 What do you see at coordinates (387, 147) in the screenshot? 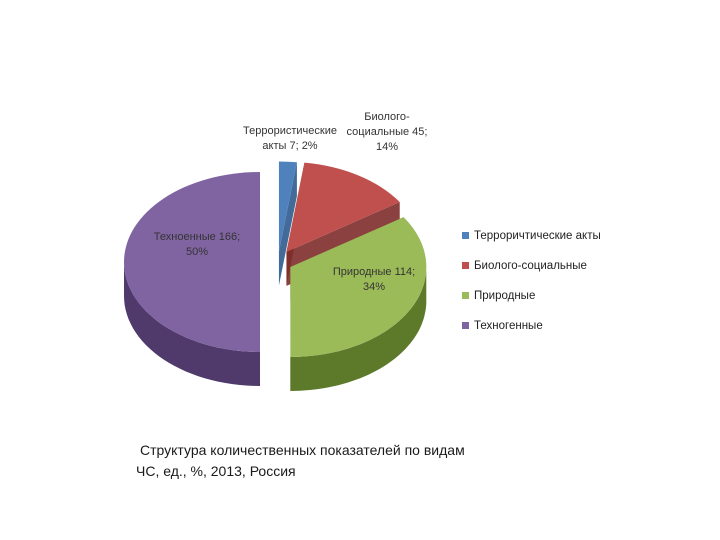
I see `slice-label-bio-social-line-2: 14%` at bounding box center [387, 147].